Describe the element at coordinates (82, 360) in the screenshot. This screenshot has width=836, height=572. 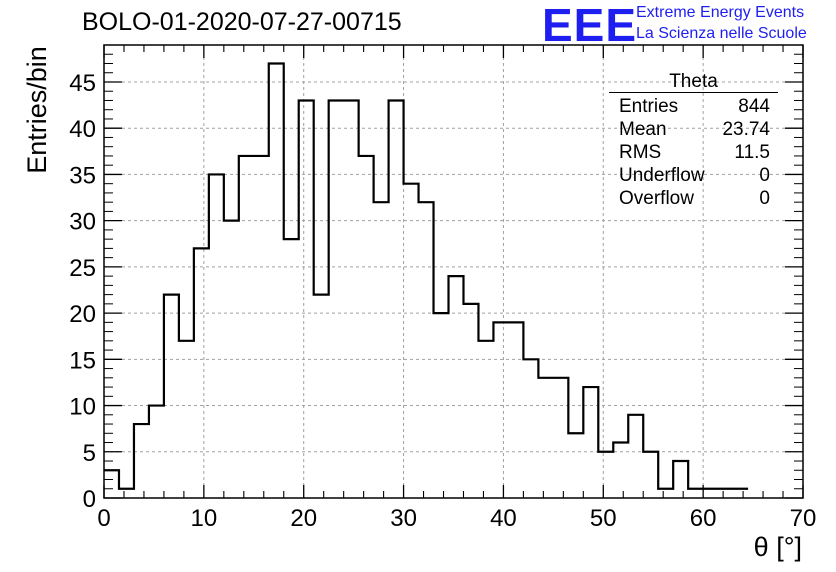
I see `y-tick-label: 15` at that location.